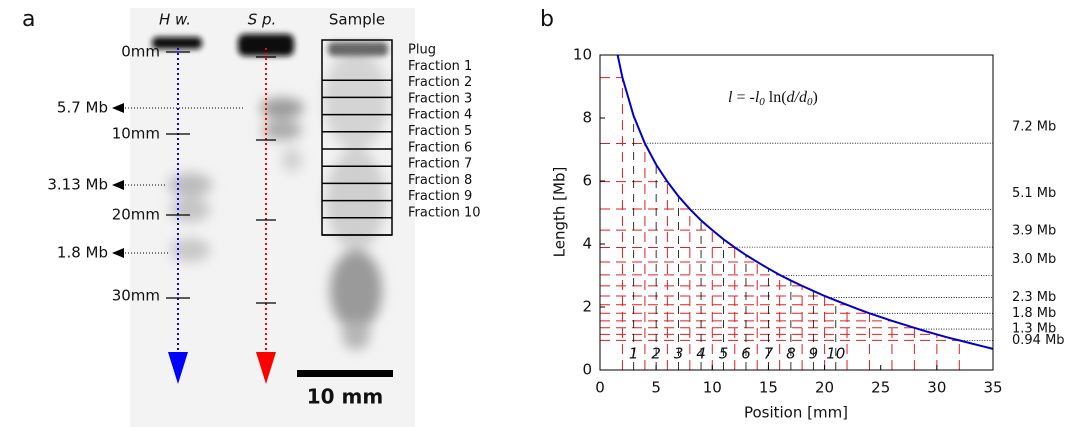 This screenshot has height=427, width=1084. Describe the element at coordinates (587, 118) in the screenshot. I see `y-tick-label: 8` at that location.